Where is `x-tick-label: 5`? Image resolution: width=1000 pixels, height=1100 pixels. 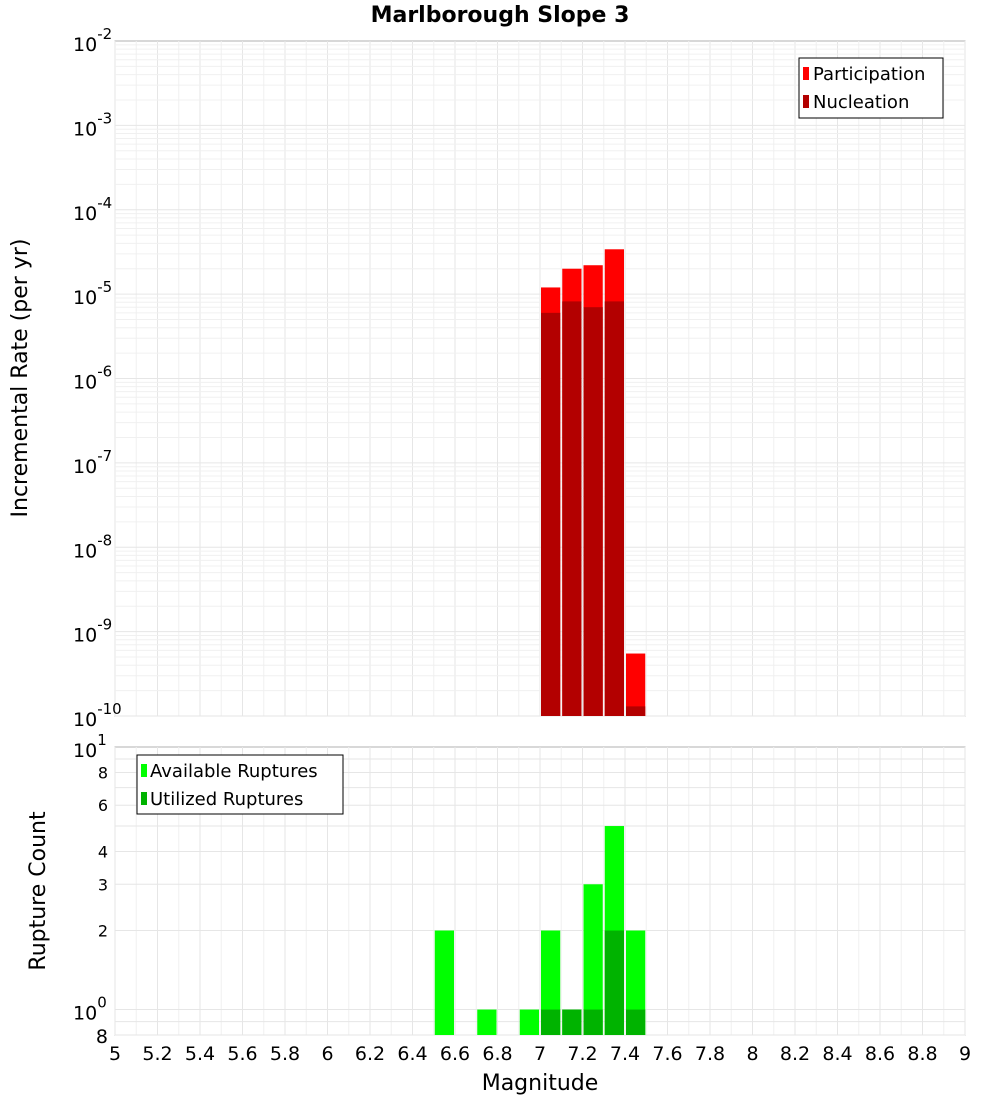 x-tick-label: 5 is located at coordinates (115, 1054).